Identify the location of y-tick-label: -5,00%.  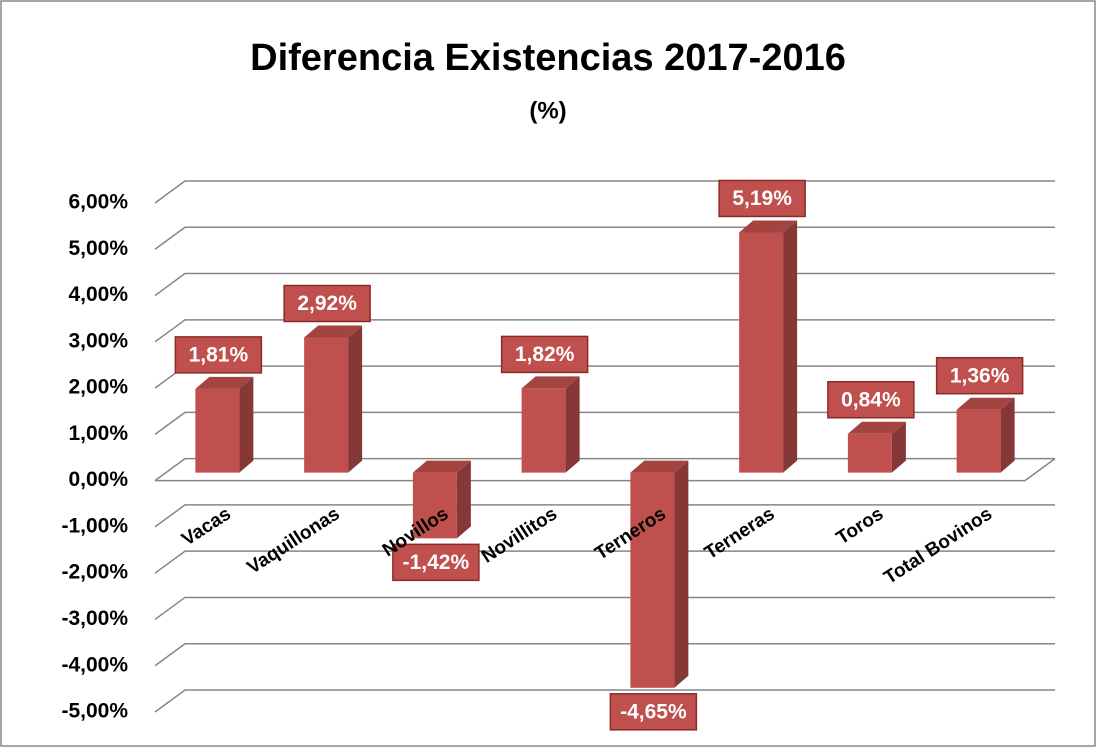
(94, 711).